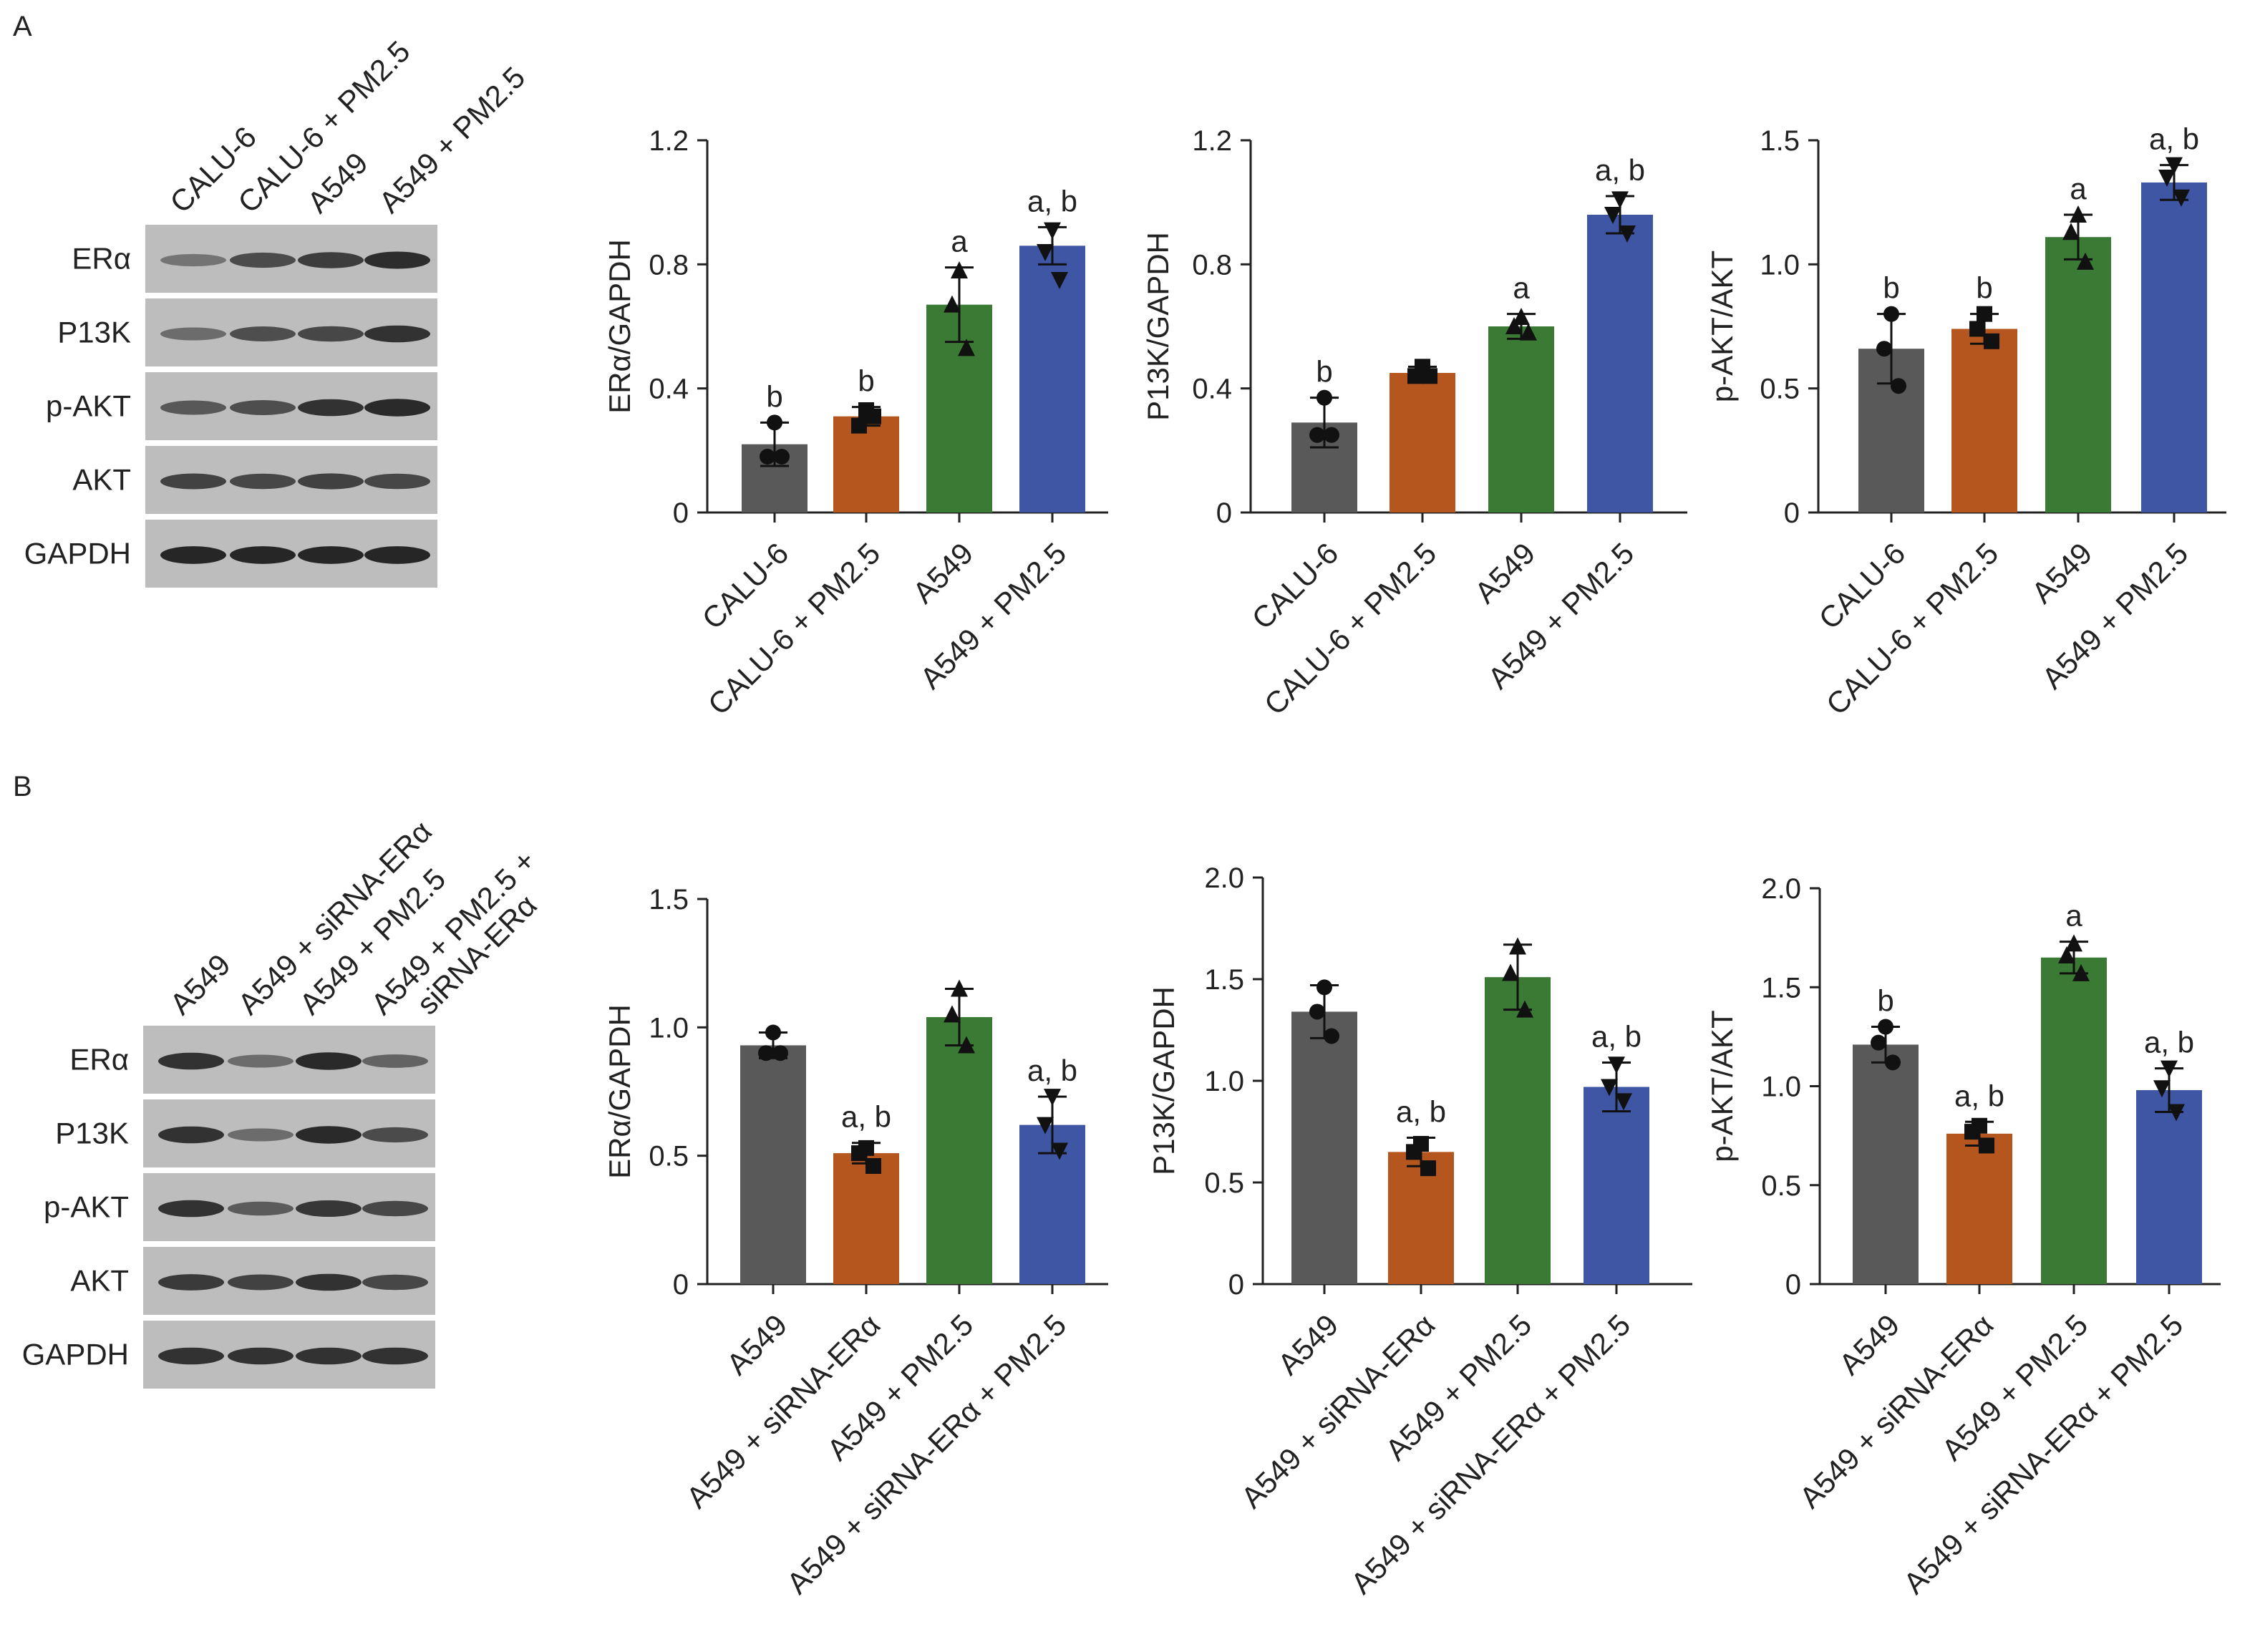 This screenshot has height=1652, width=2255. I want to click on panel-letter-a: A, so click(23, 26).